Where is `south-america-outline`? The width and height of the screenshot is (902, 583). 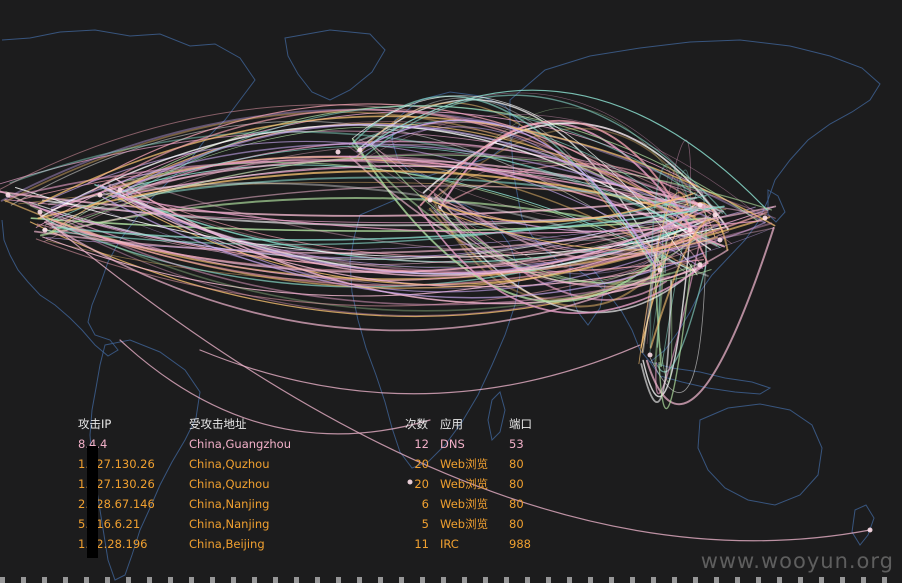 south-america-outline is located at coordinates (145, 460).